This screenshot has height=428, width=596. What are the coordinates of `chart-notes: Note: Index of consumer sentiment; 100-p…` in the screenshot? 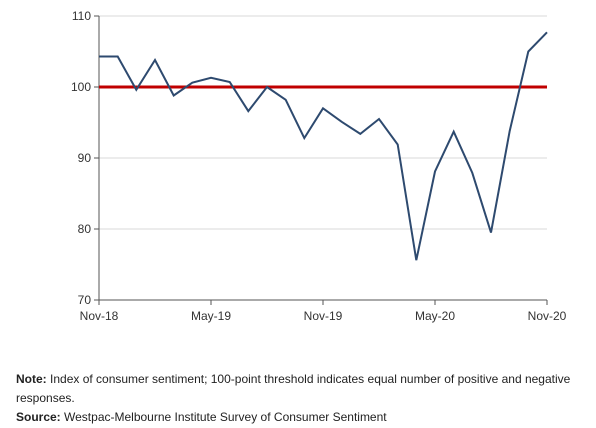 It's located at (301, 398).